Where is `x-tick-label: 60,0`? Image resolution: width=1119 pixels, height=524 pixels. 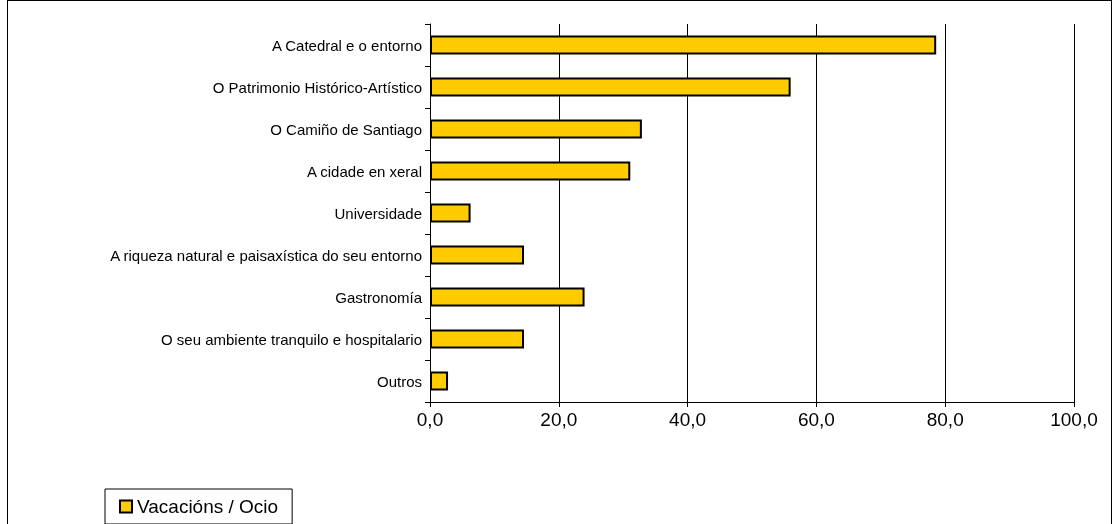 x-tick-label: 60,0 is located at coordinates (816, 419).